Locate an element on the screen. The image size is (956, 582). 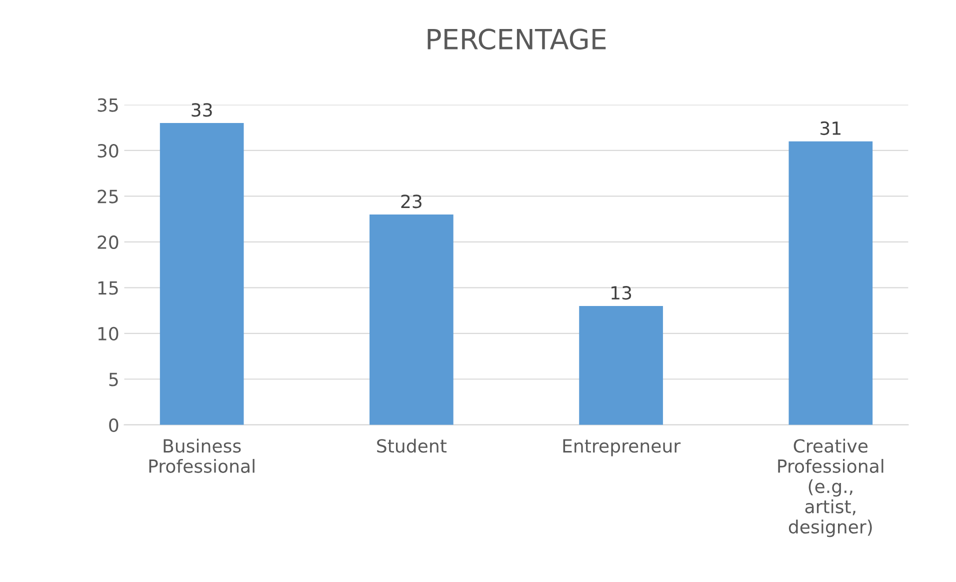
y-tick-label: 10 is located at coordinates (108, 333).